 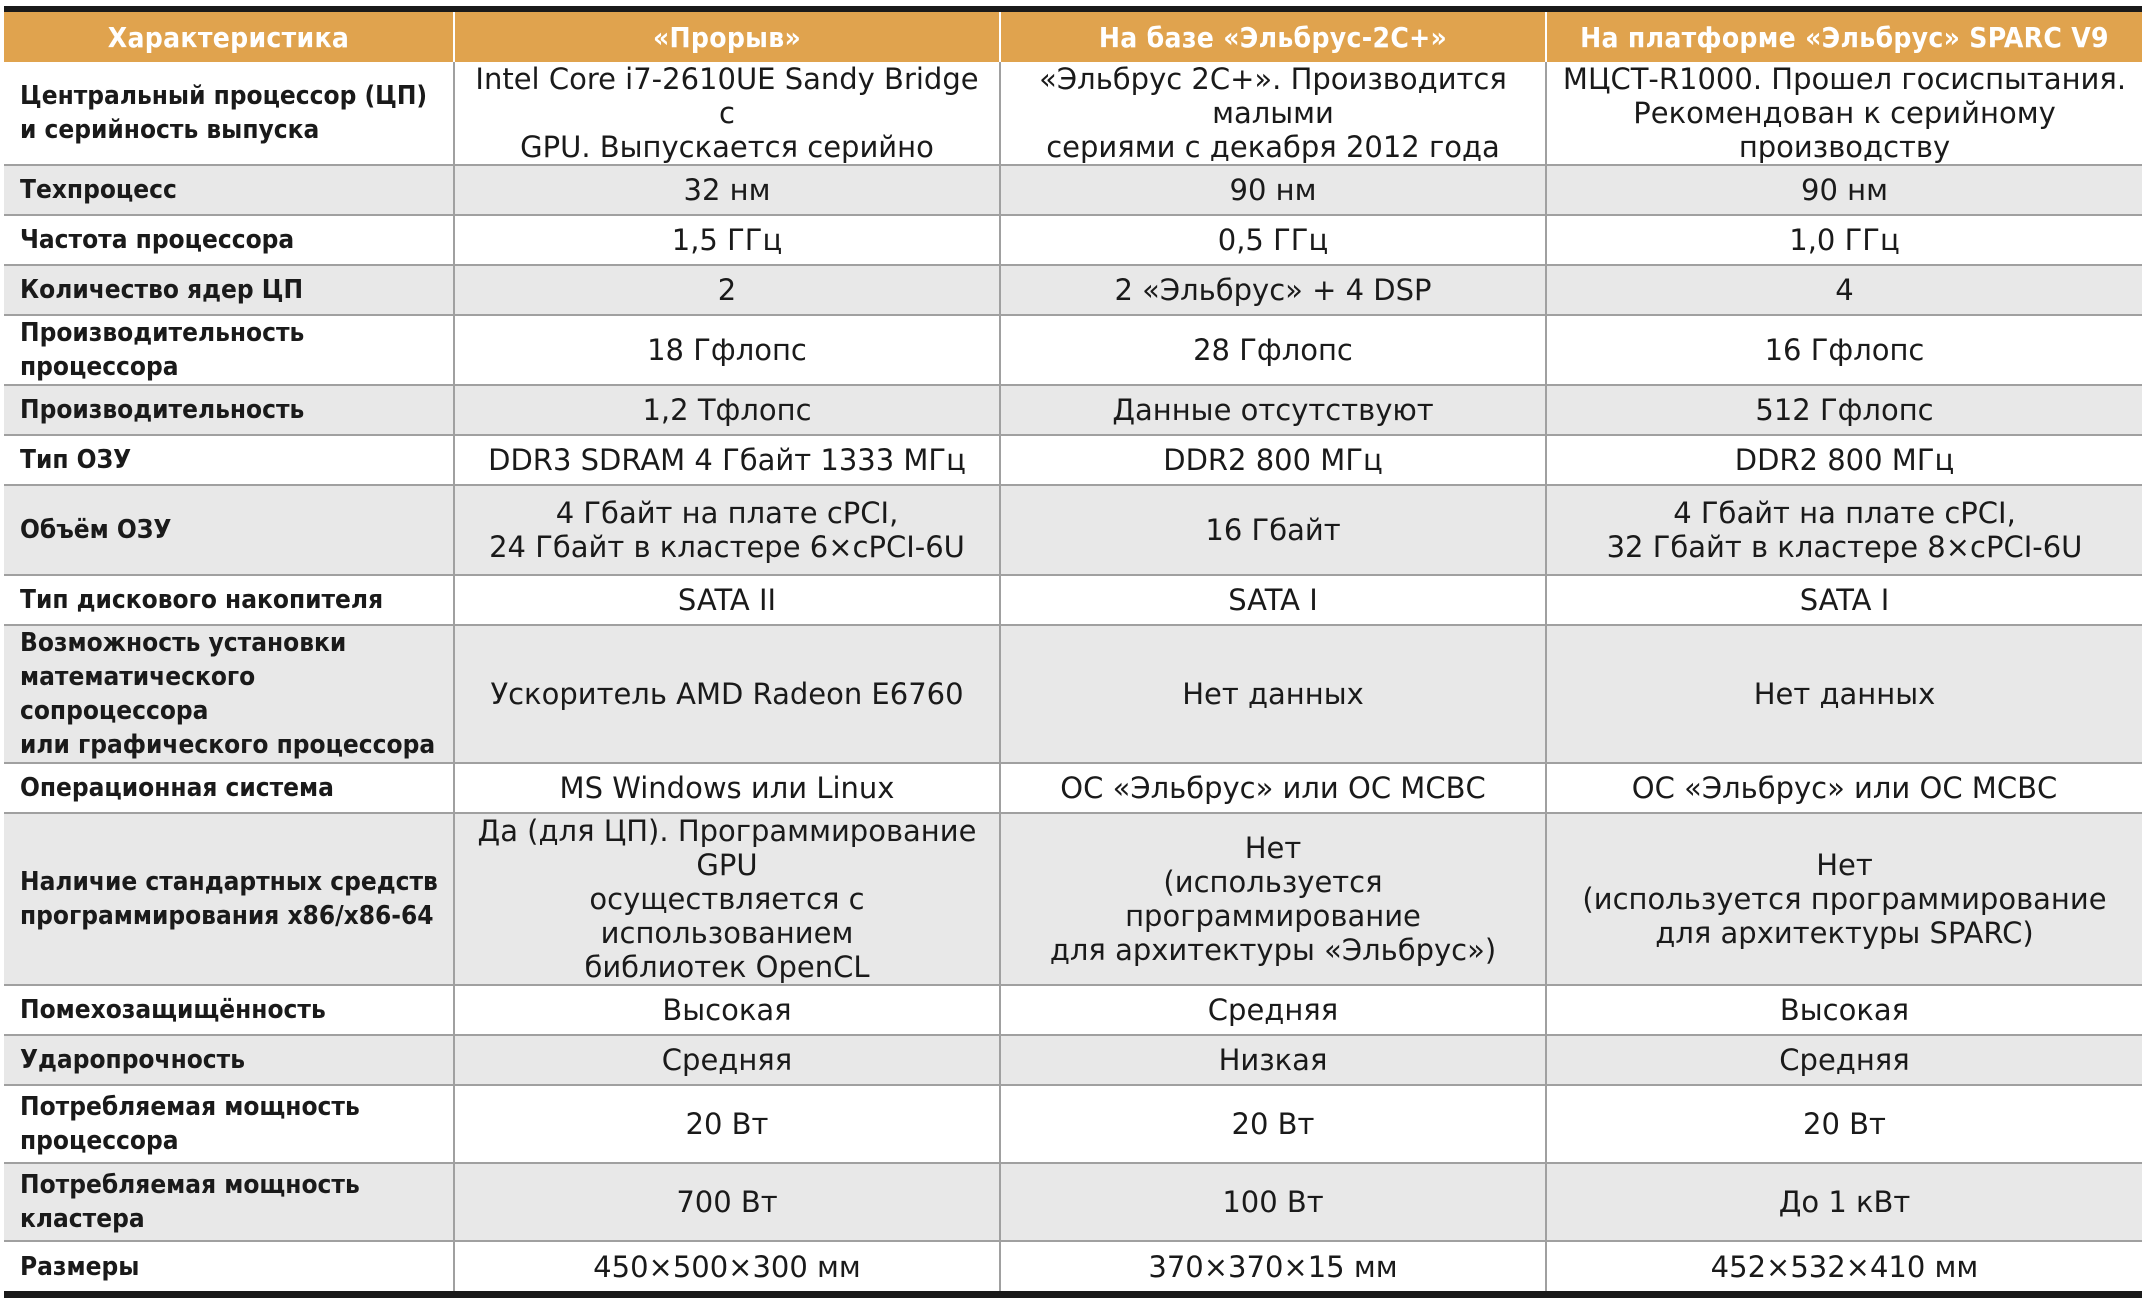 I want to click on row-label: Потребляемая мощность кластера, so click(x=229, y=1201).